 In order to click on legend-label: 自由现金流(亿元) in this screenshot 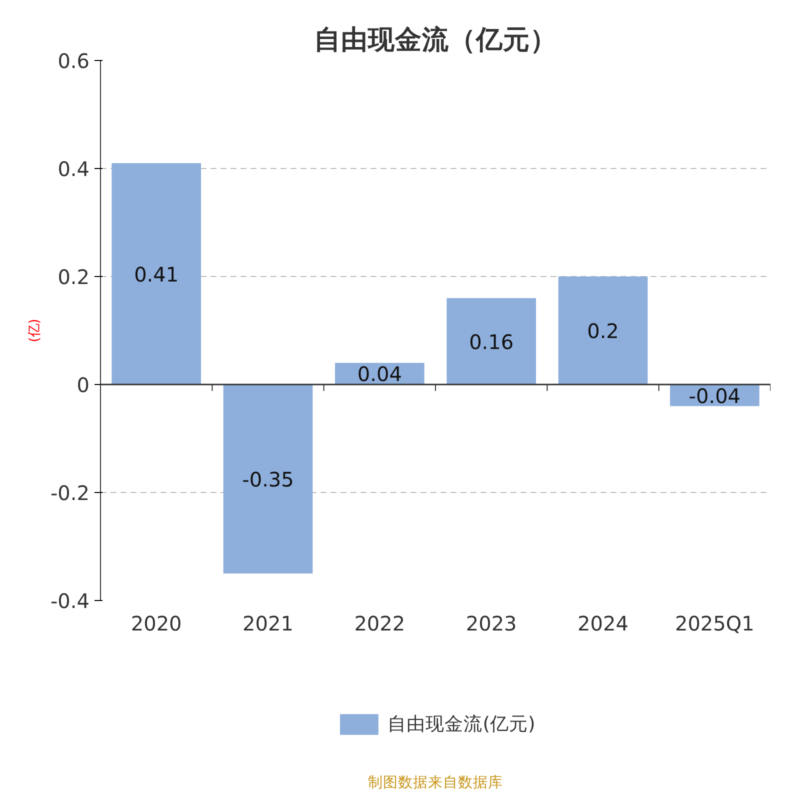, I will do `click(462, 725)`.